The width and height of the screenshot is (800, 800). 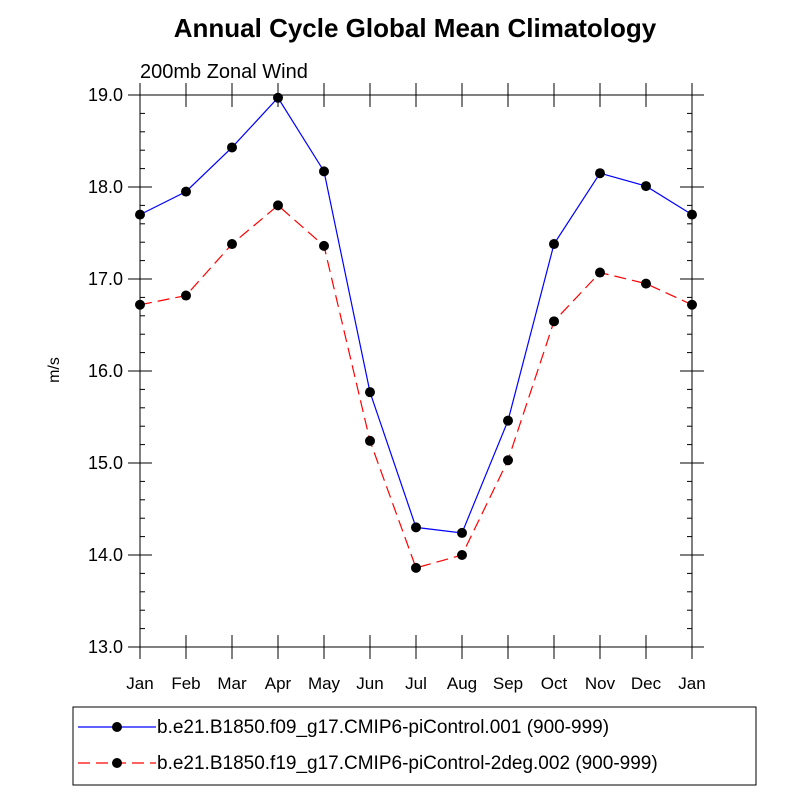 I want to click on y-axis-label: m/s, so click(x=54, y=370).